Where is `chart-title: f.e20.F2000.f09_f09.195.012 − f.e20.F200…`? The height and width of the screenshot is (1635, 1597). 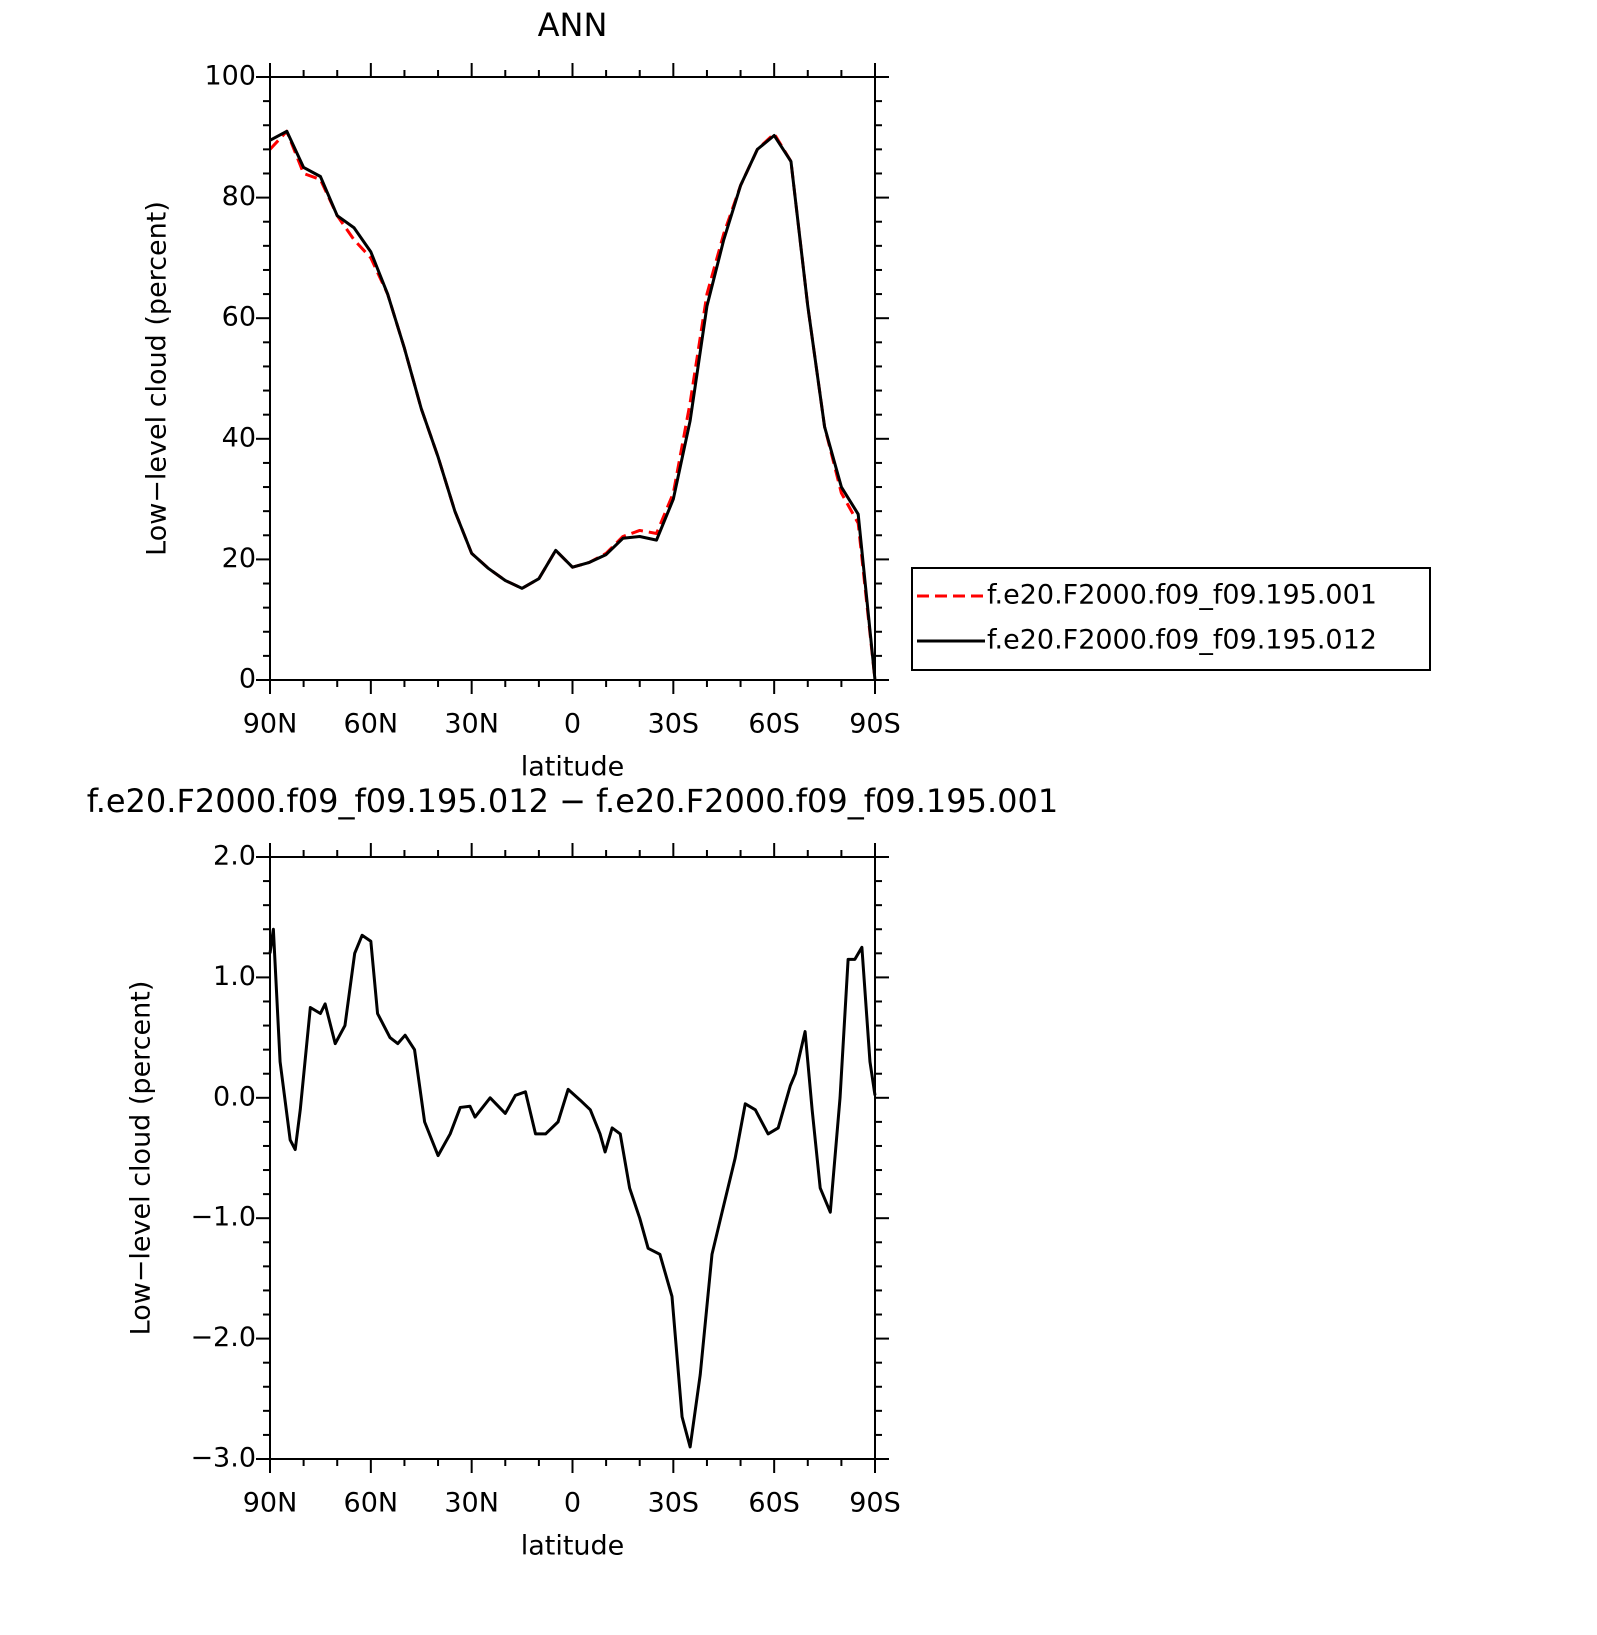 chart-title: f.e20.F2000.f09_f09.195.012 − f.e20.F200… is located at coordinates (573, 801).